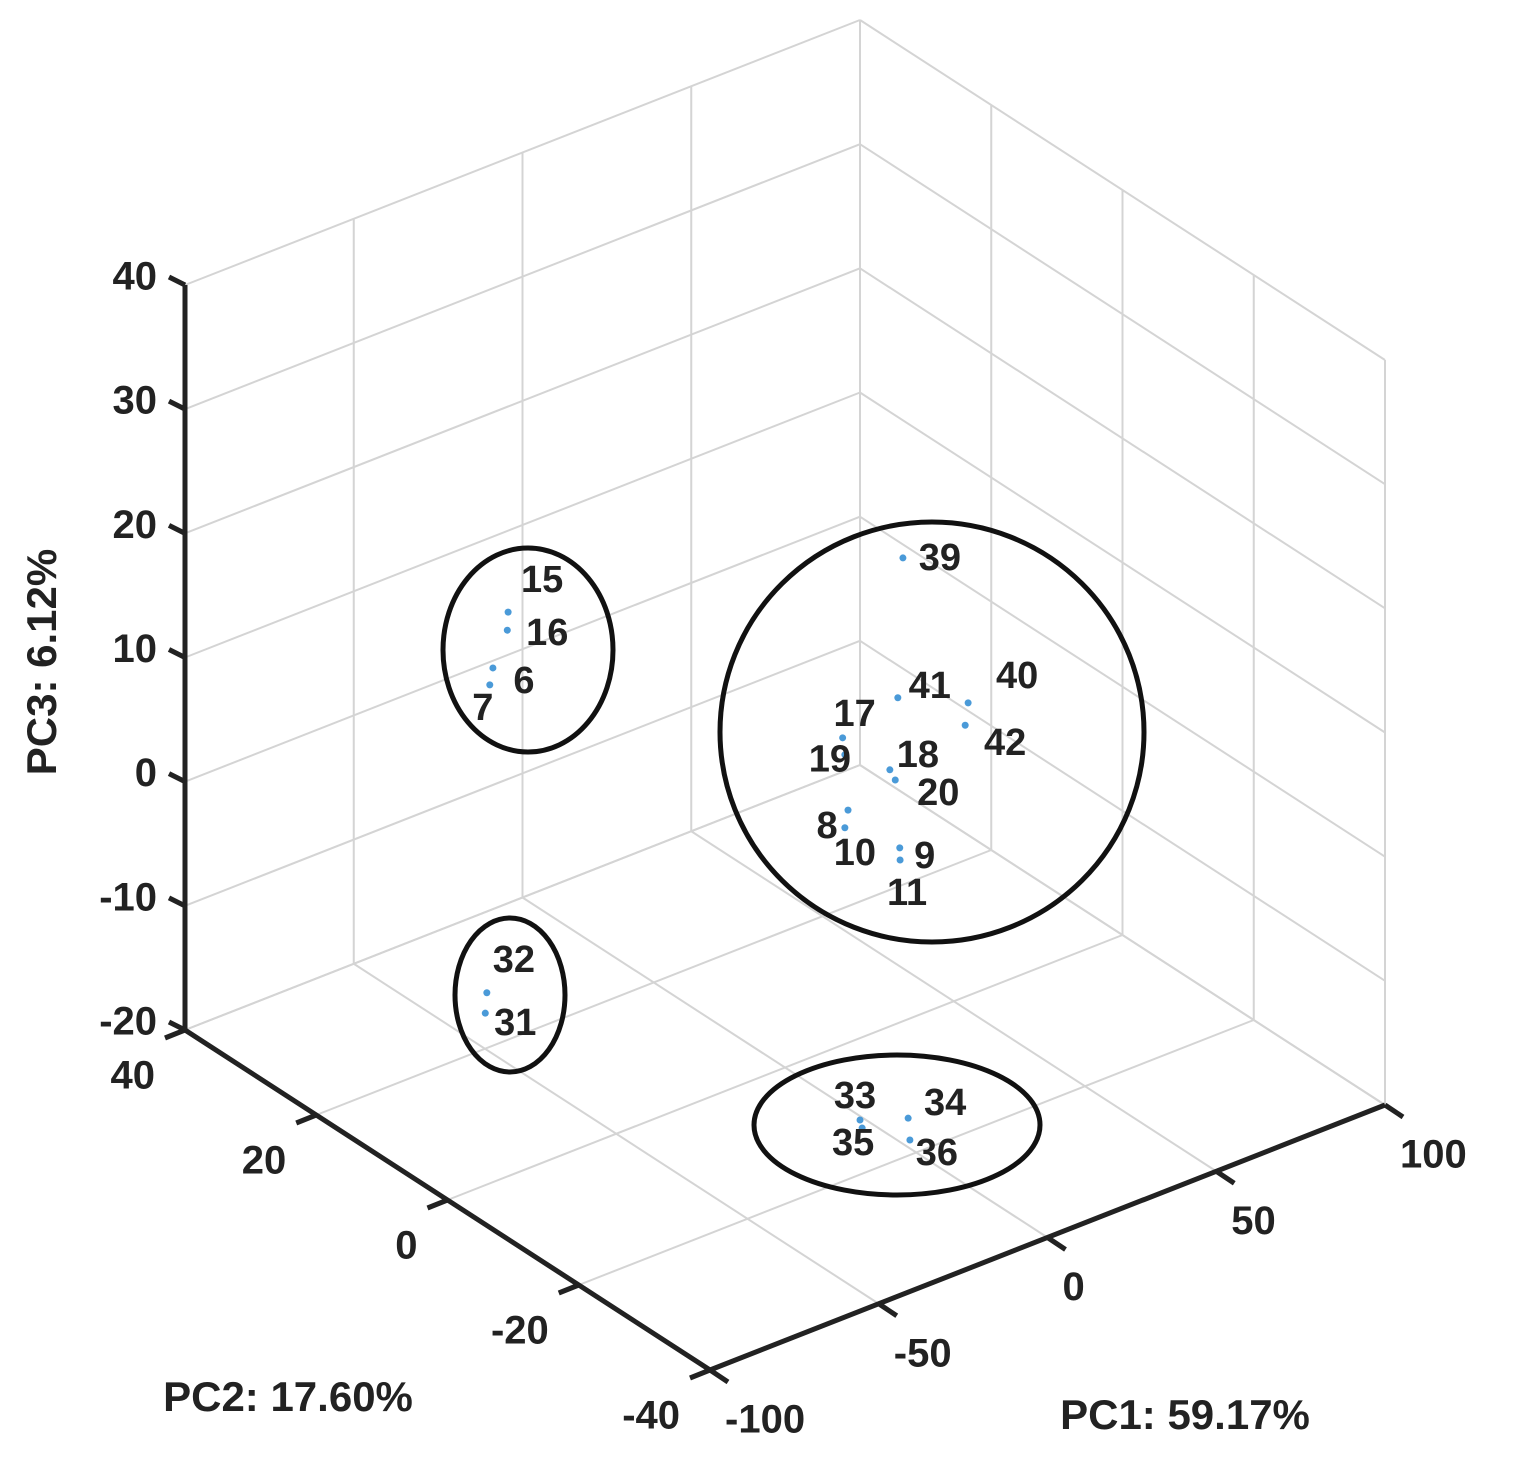 This screenshot has width=1515, height=1470. What do you see at coordinates (1017, 676) in the screenshot?
I see `point-label: 40` at bounding box center [1017, 676].